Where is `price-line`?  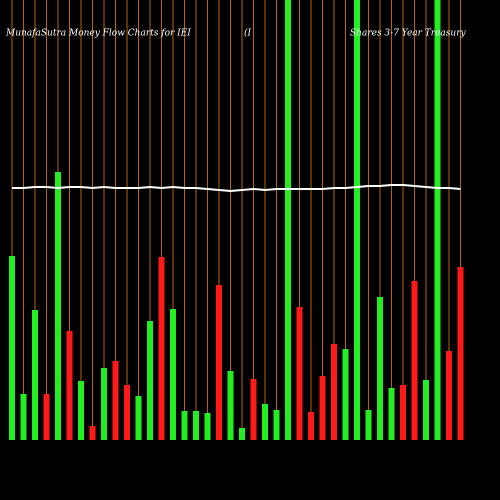 price-line is located at coordinates (236, 188).